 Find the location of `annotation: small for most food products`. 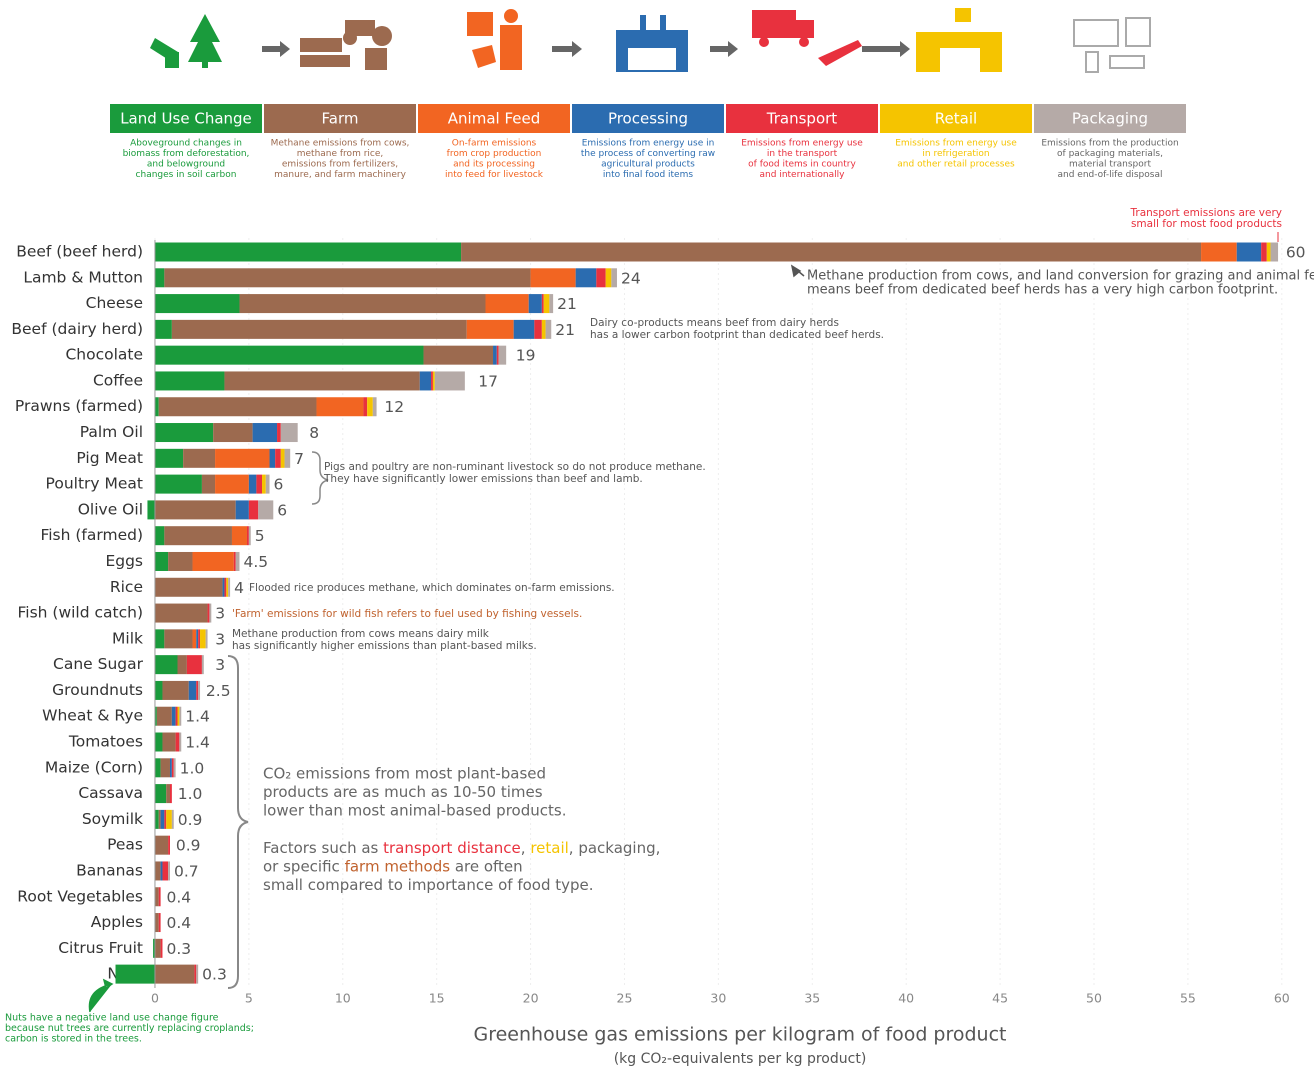

annotation: small for most food products is located at coordinates (1206, 224).